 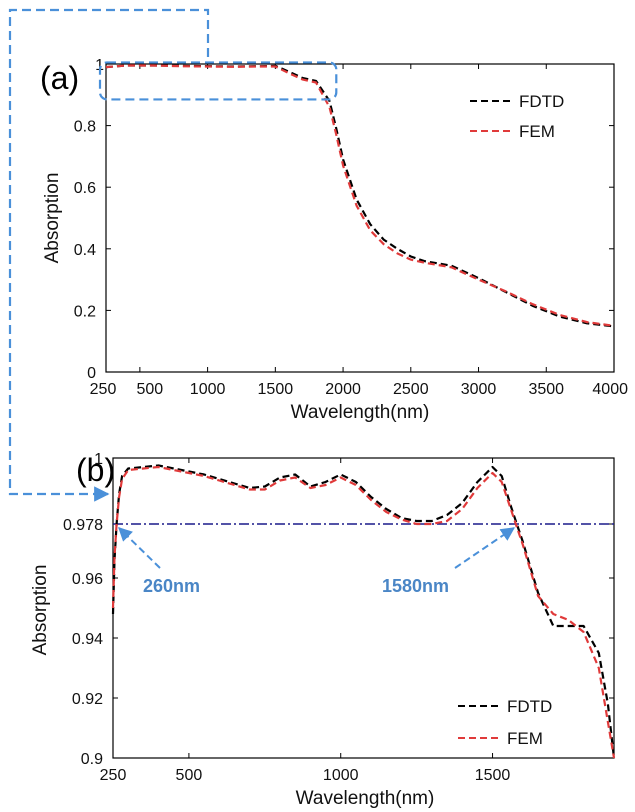 I want to click on panel-a-x-tick-label: 1000, so click(x=208, y=389).